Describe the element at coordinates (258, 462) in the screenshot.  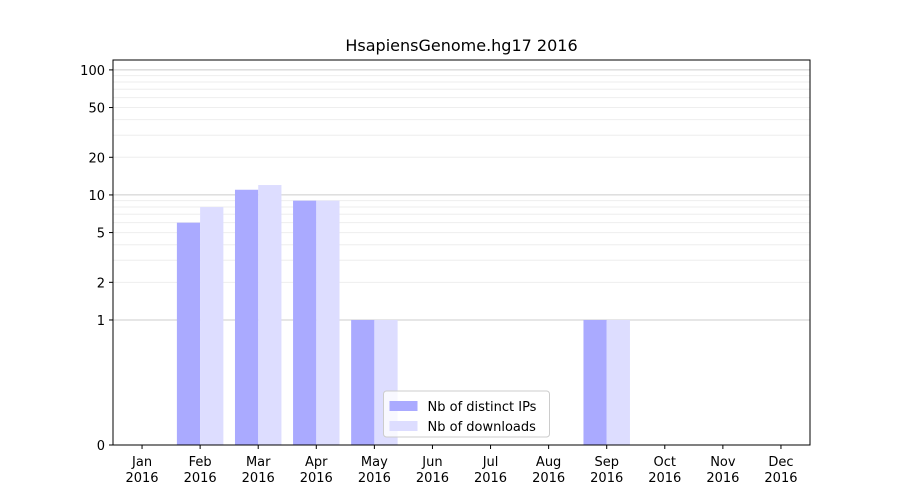
I see `x-tick-label-month: Mar` at that location.